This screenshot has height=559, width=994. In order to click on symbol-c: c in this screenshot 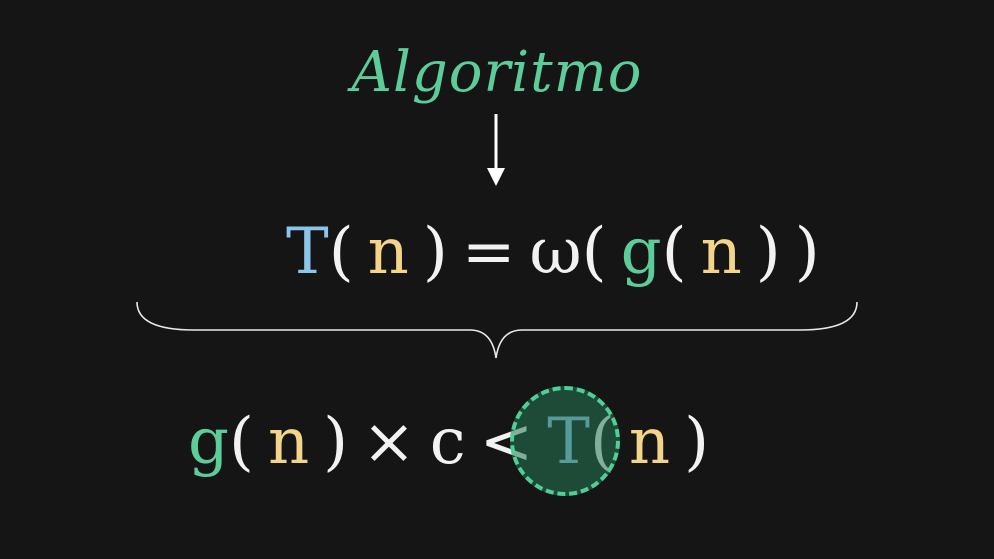, I will do `click(447, 442)`.